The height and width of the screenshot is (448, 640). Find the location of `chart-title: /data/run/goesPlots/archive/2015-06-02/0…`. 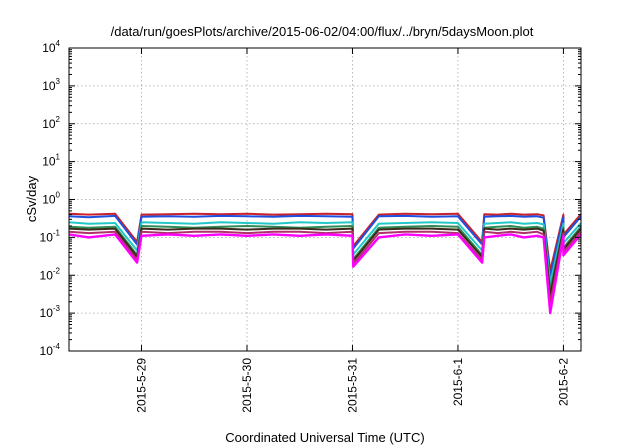

chart-title: /data/run/goesPlots/archive/2015-06-02/0… is located at coordinates (322, 31).